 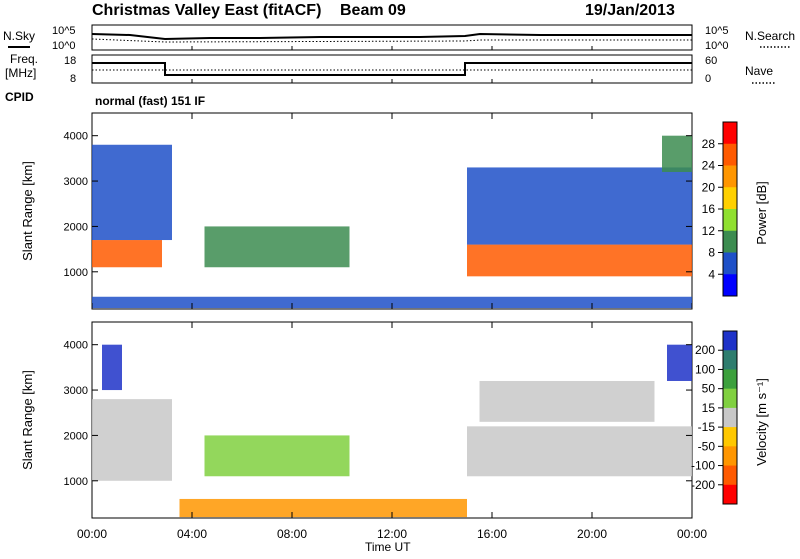 What do you see at coordinates (192, 534) in the screenshot?
I see `xtick-label-1: 04:00` at bounding box center [192, 534].